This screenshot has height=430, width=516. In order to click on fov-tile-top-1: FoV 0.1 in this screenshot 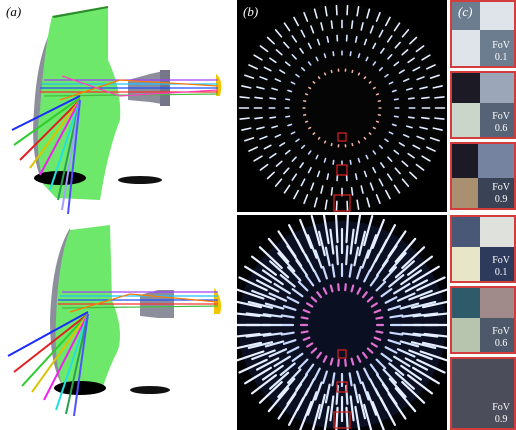, I will do `click(483, 34)`.